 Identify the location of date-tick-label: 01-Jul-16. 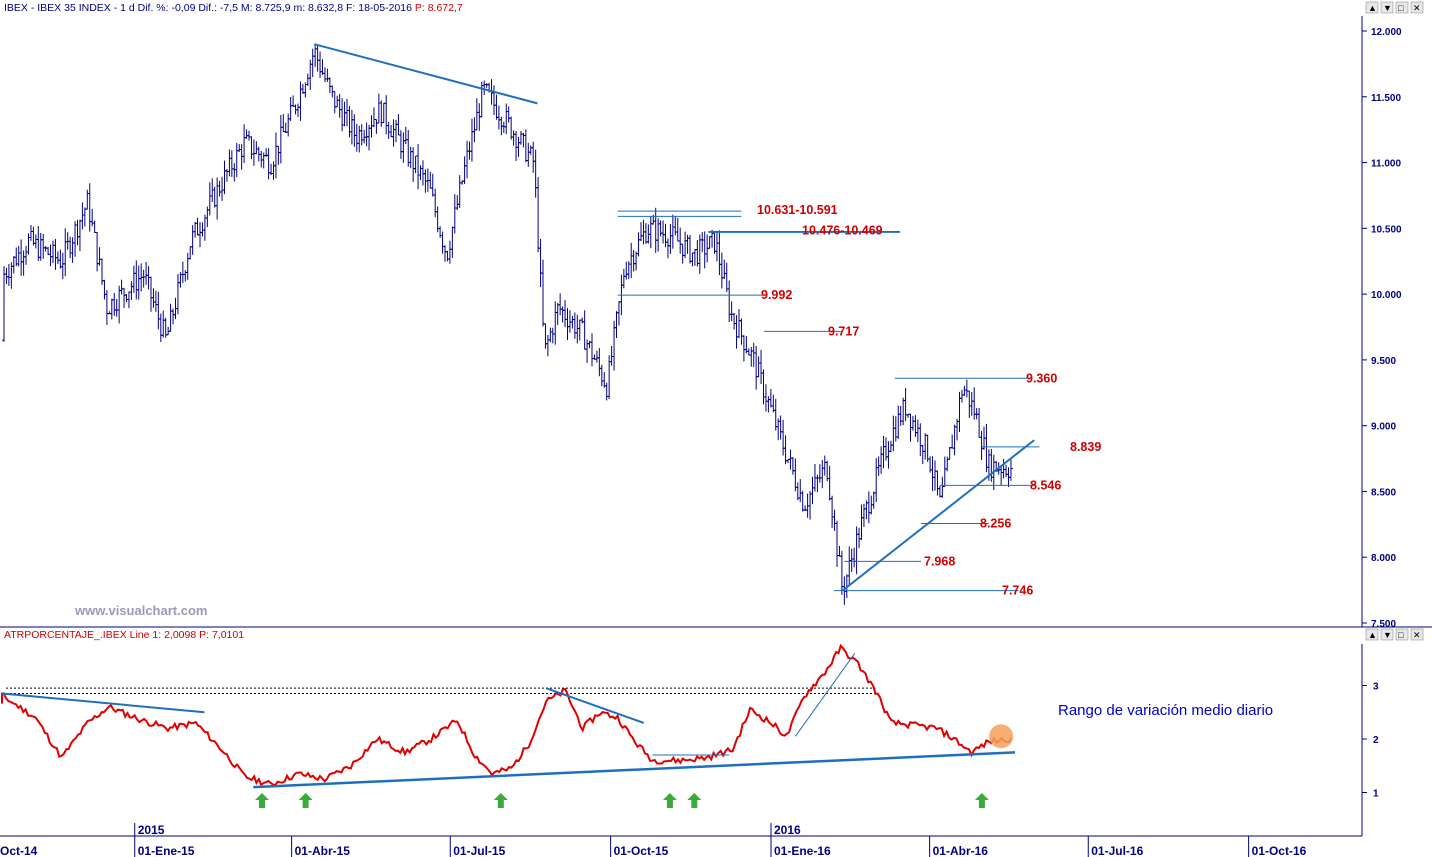
(1117, 850).